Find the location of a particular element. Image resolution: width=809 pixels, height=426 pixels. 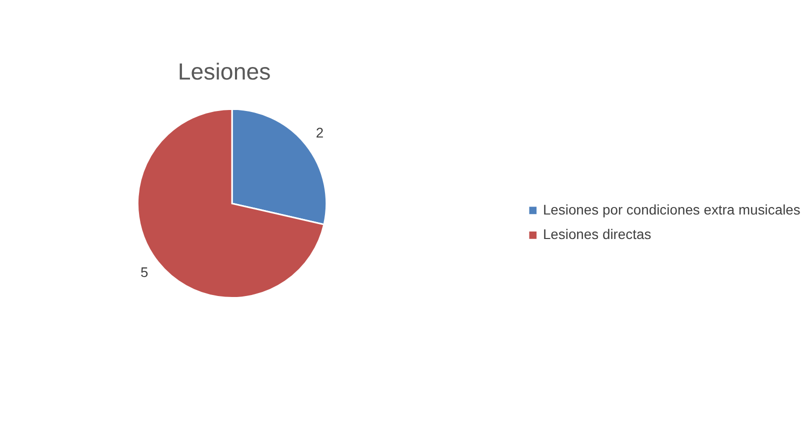

pie-slice is located at coordinates (230, 203).